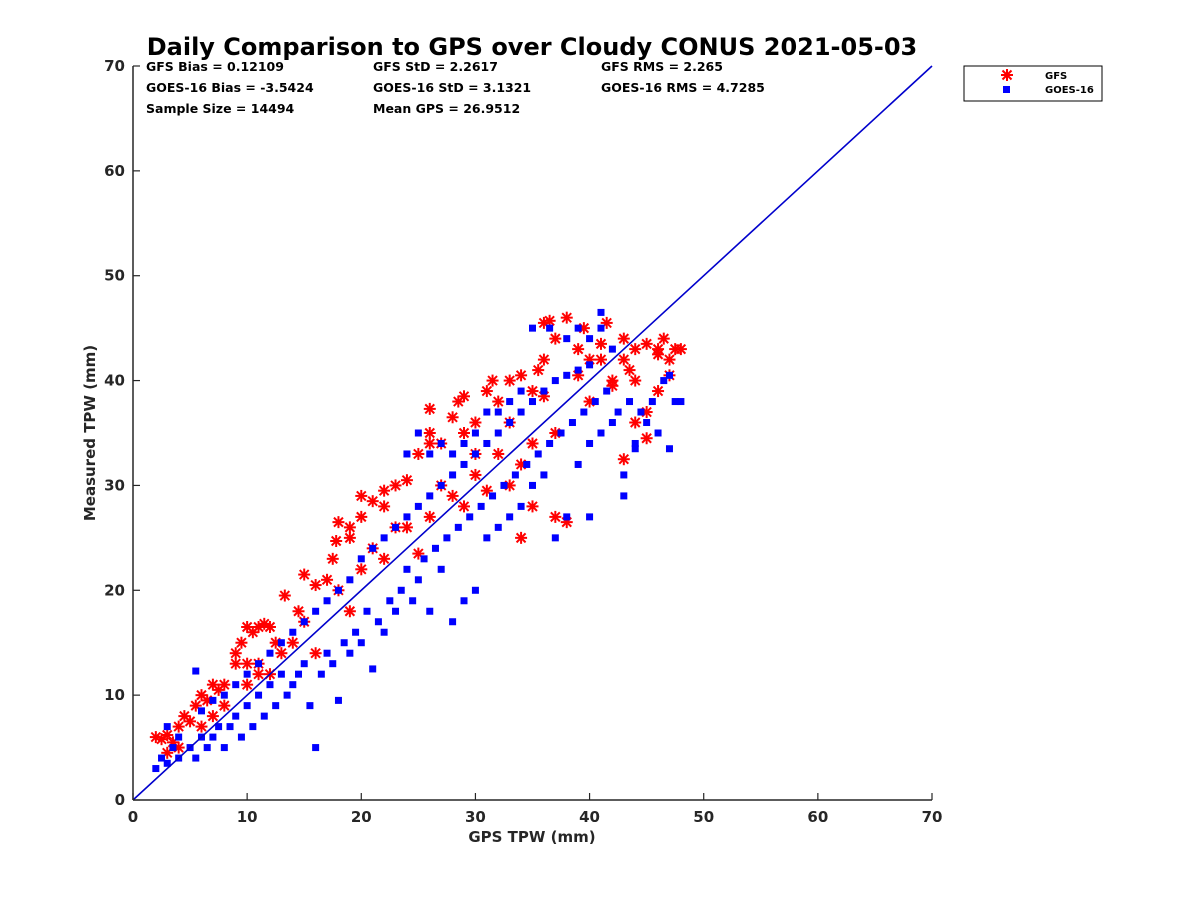  Describe the element at coordinates (230, 87) in the screenshot. I see `stat-annotation: GOES-16 Bias = -3.5424` at that location.